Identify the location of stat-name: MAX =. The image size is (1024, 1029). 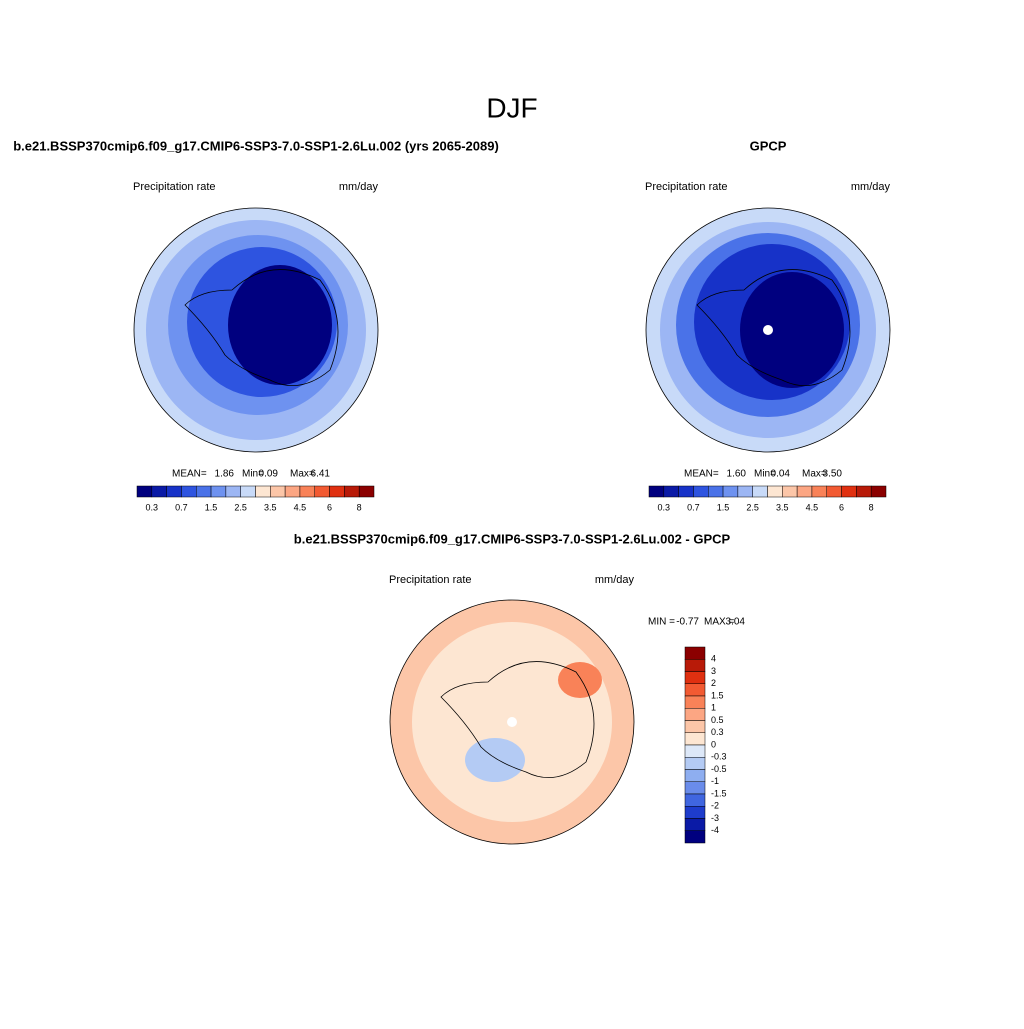
(719, 622).